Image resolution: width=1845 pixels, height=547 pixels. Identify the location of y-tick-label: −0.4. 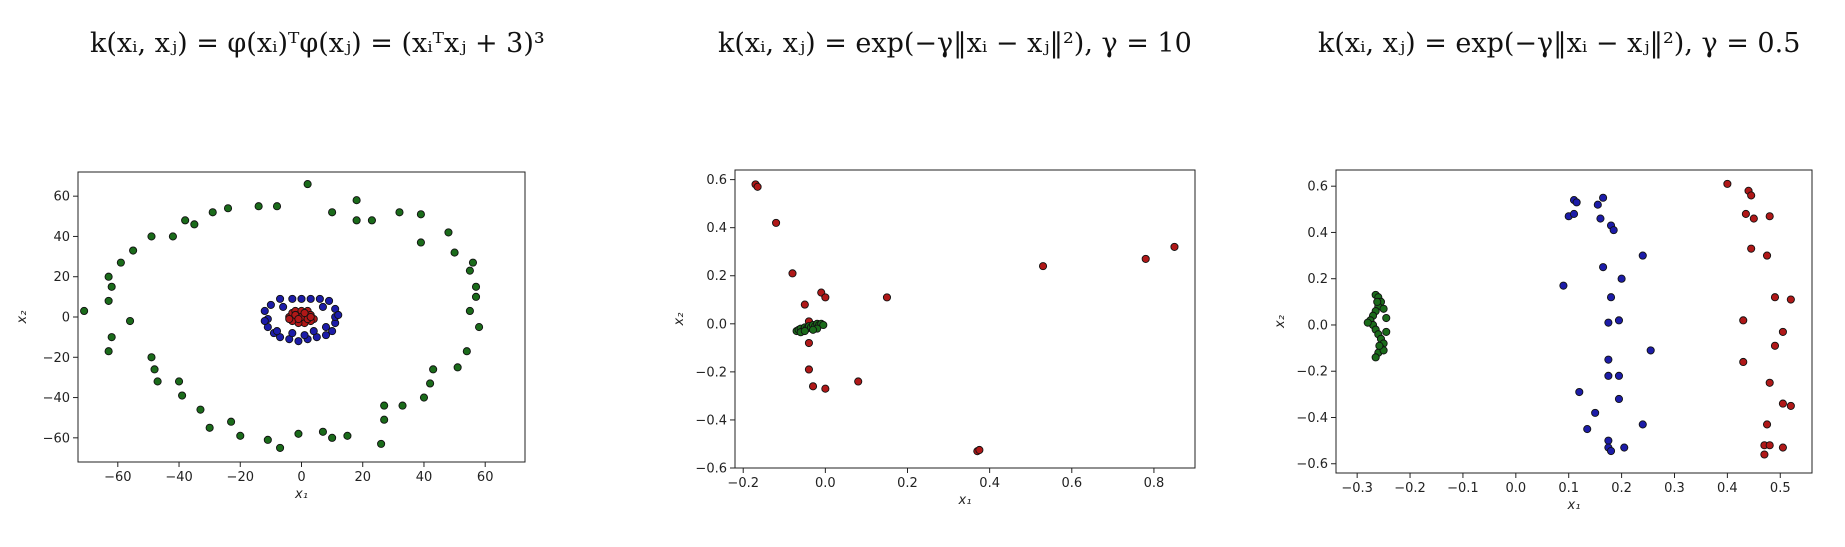
(711, 420).